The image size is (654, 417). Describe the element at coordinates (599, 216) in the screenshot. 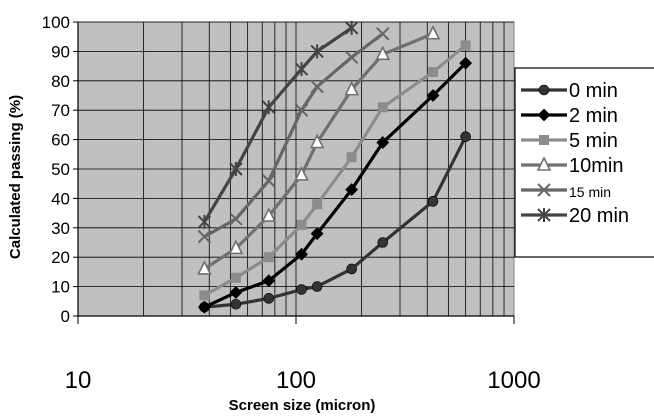

I see `legend-label: 20 min` at that location.